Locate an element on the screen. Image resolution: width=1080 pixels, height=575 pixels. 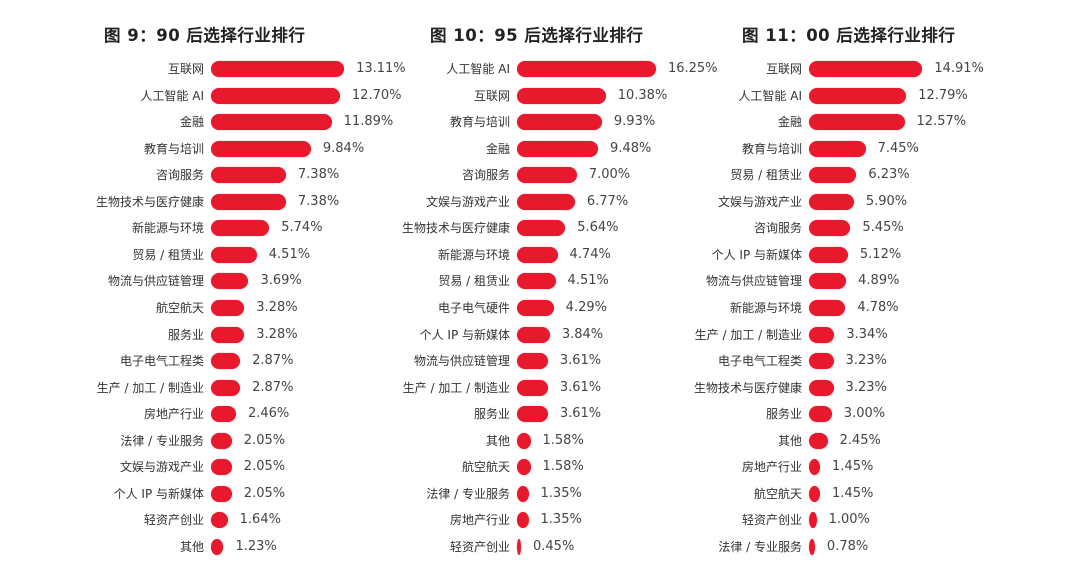
bar-row: 航空航天 3.28% is located at coordinates (195, 308).